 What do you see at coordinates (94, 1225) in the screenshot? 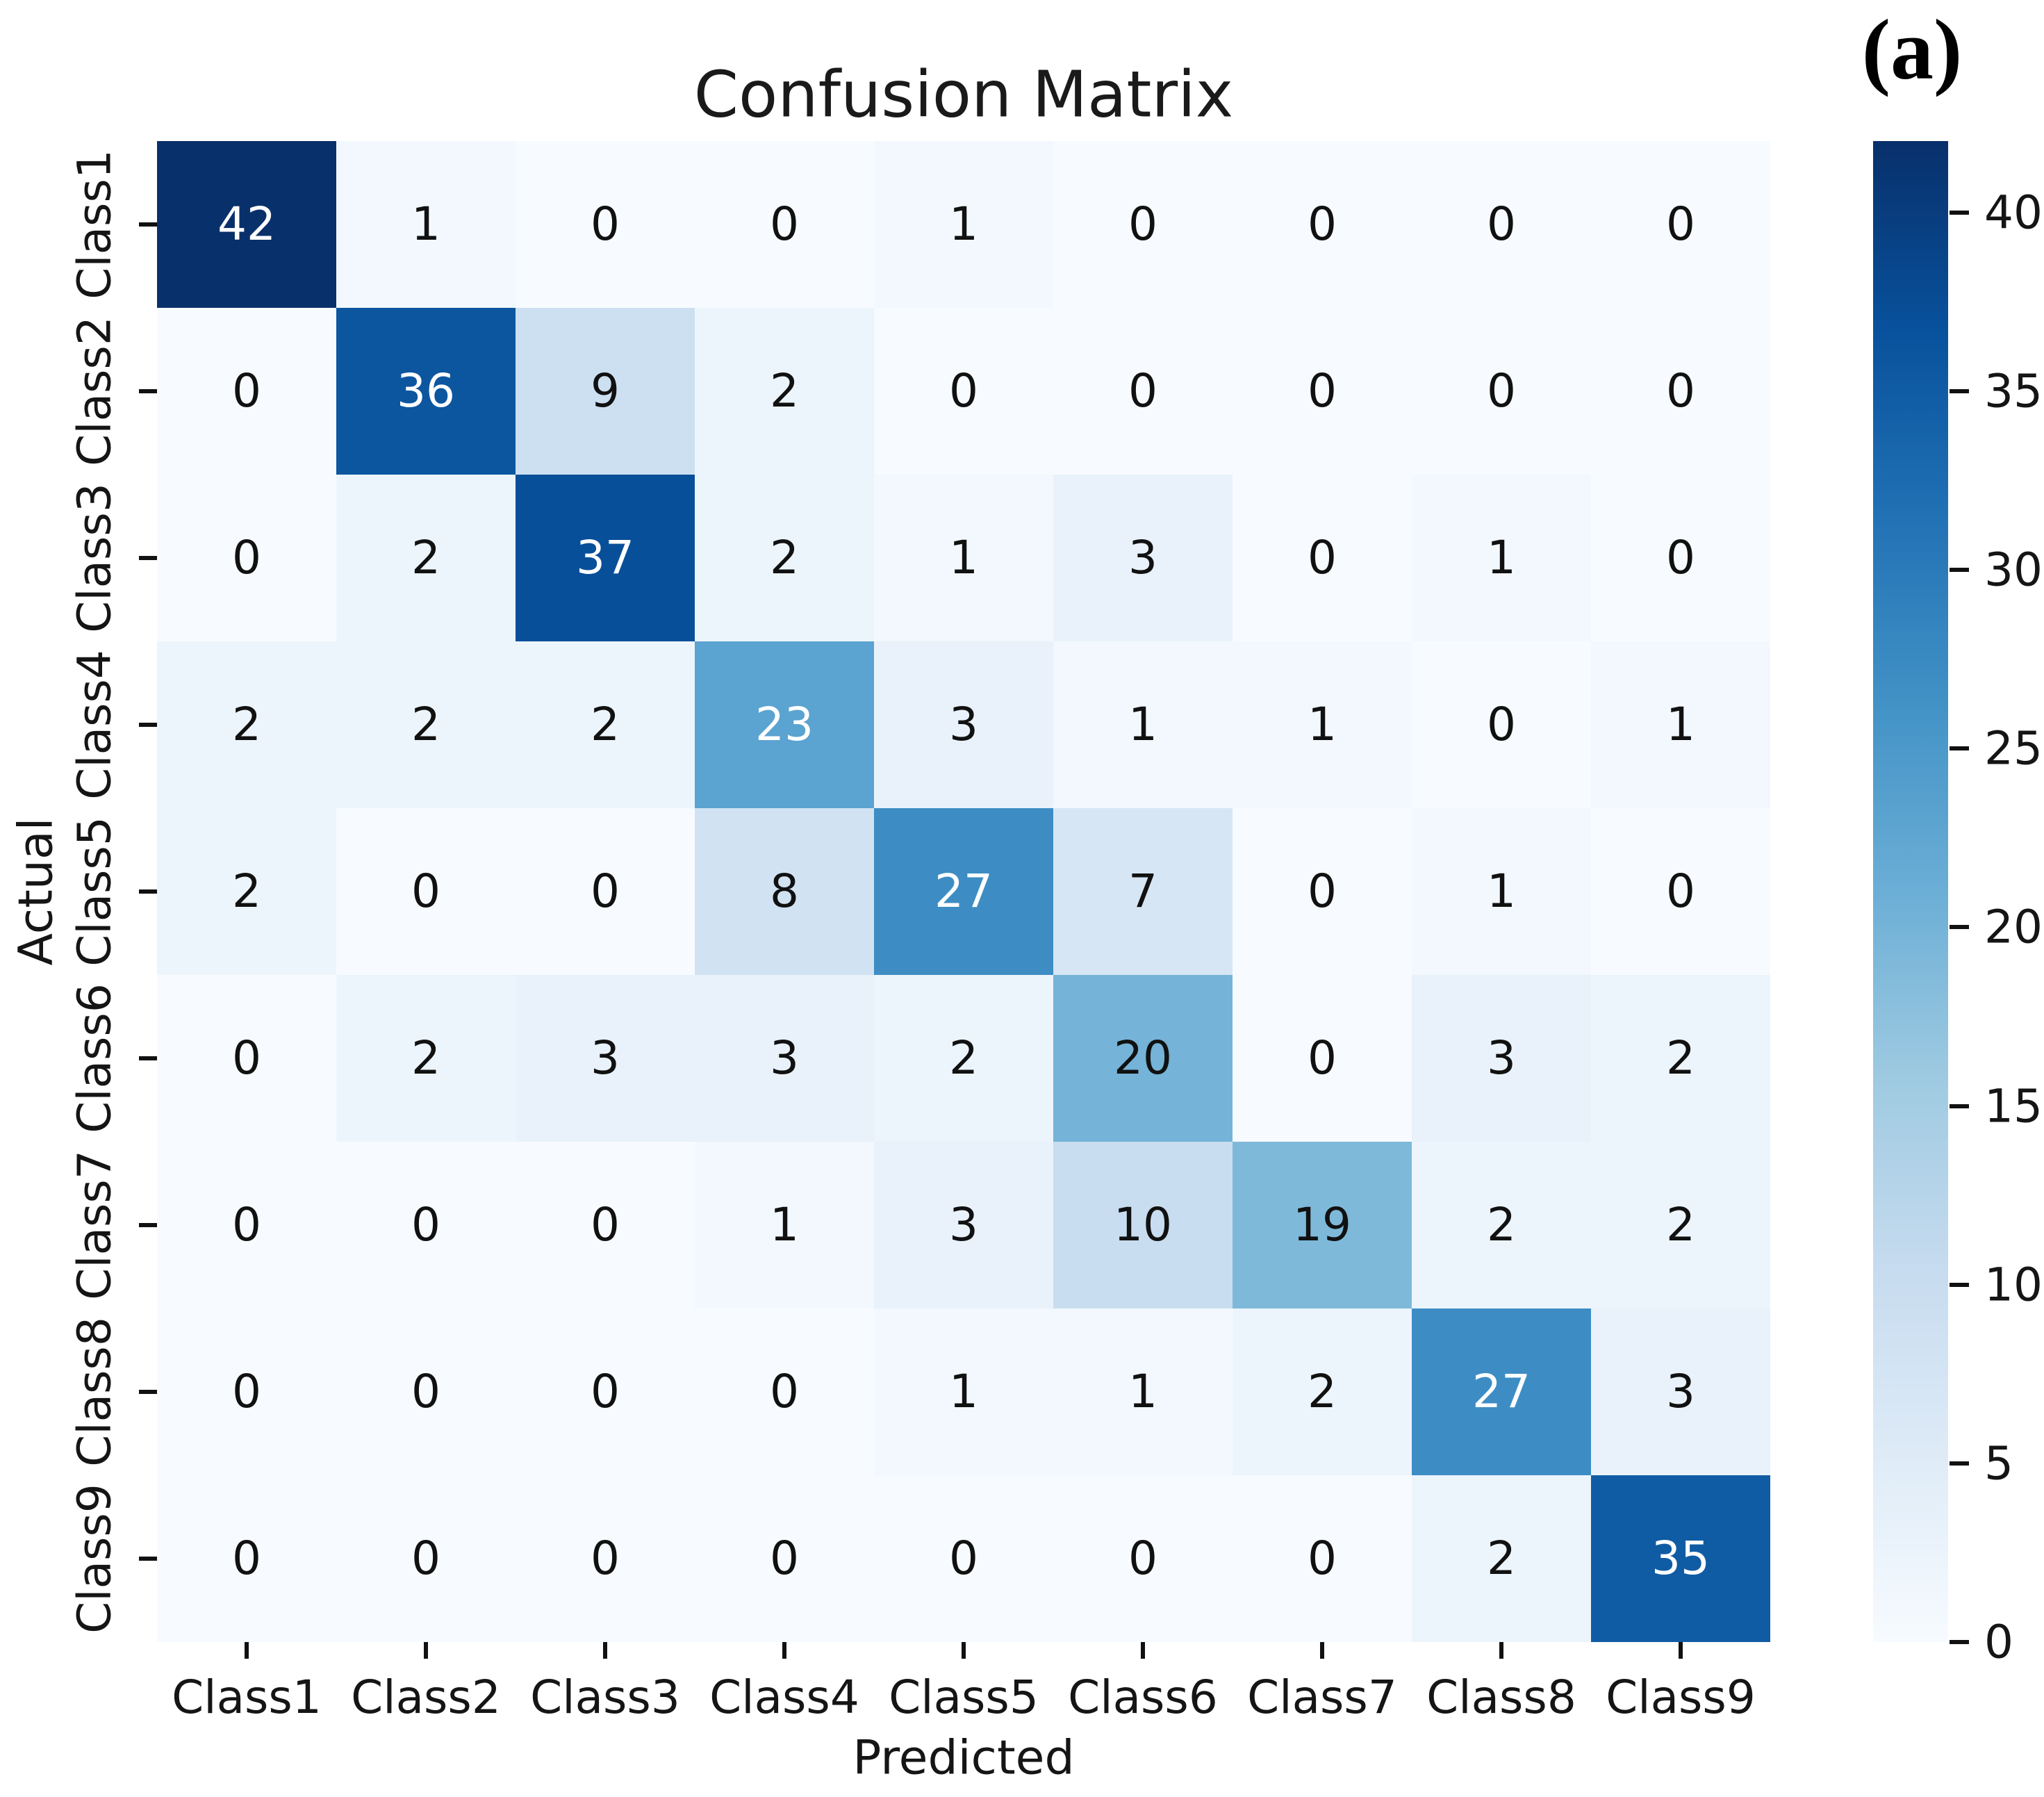
I see `y-tick-label: Class7` at bounding box center [94, 1225].